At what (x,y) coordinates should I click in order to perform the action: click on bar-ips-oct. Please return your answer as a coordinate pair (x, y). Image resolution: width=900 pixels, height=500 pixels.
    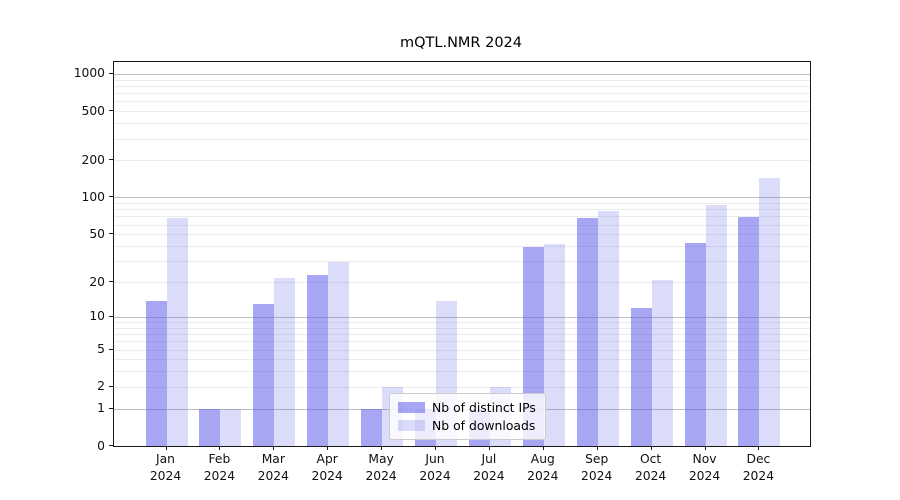
    Looking at the image, I should click on (641, 377).